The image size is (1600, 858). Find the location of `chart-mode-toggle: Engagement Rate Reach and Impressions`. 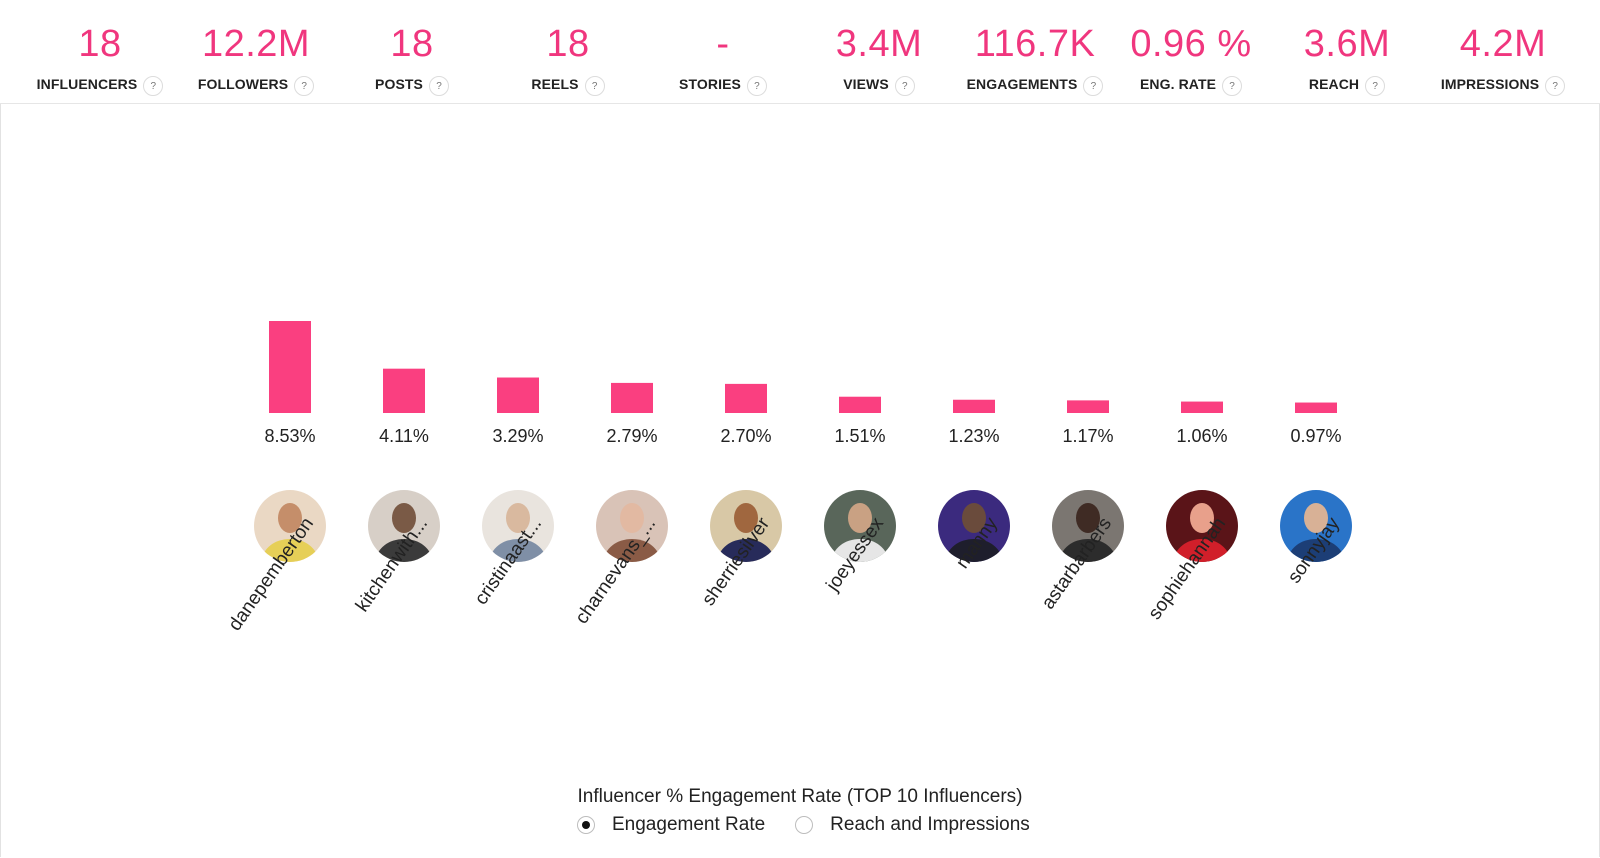

chart-mode-toggle: Engagement Rate Reach and Impressions is located at coordinates (803, 825).